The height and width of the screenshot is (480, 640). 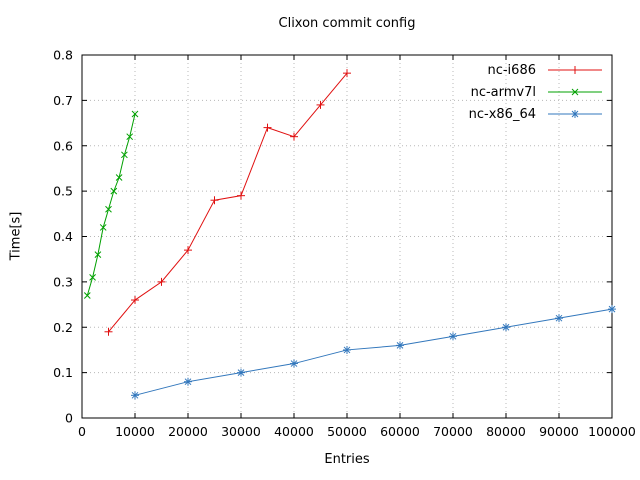 What do you see at coordinates (347, 459) in the screenshot?
I see `x-axis-label: Entries` at bounding box center [347, 459].